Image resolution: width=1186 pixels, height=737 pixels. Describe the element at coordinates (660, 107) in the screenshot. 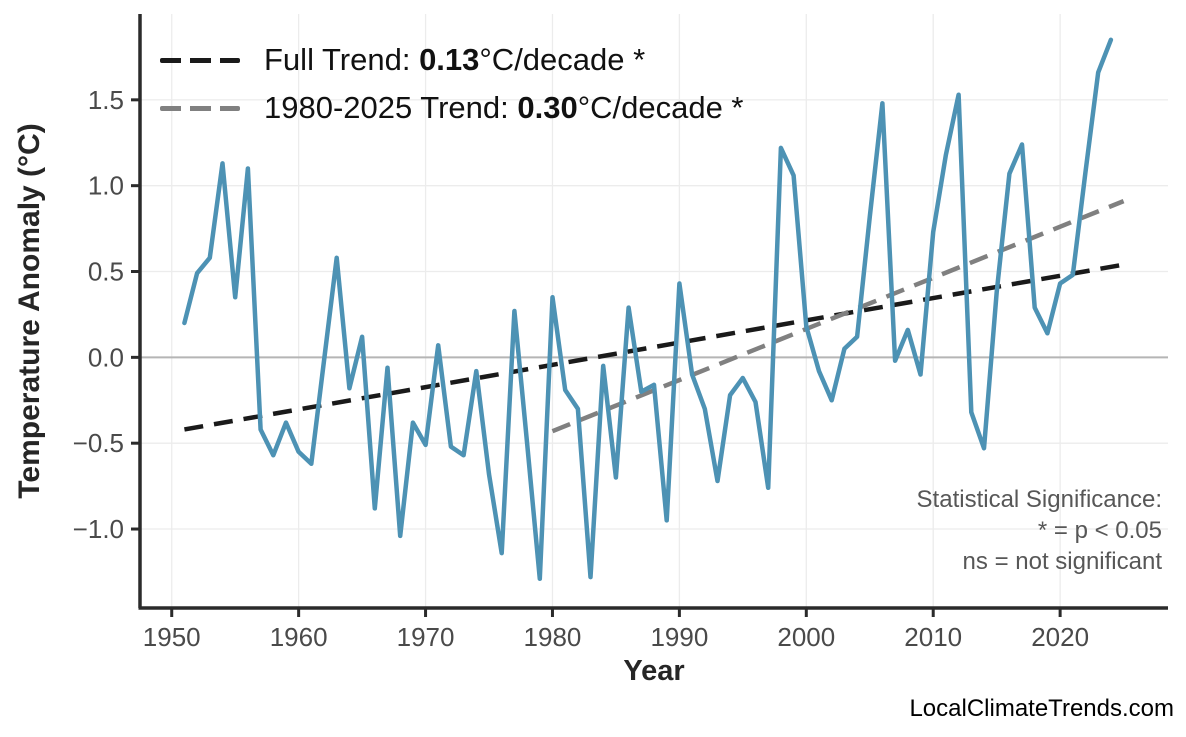

I see `recent-trend-suffix: °C/decade *` at that location.